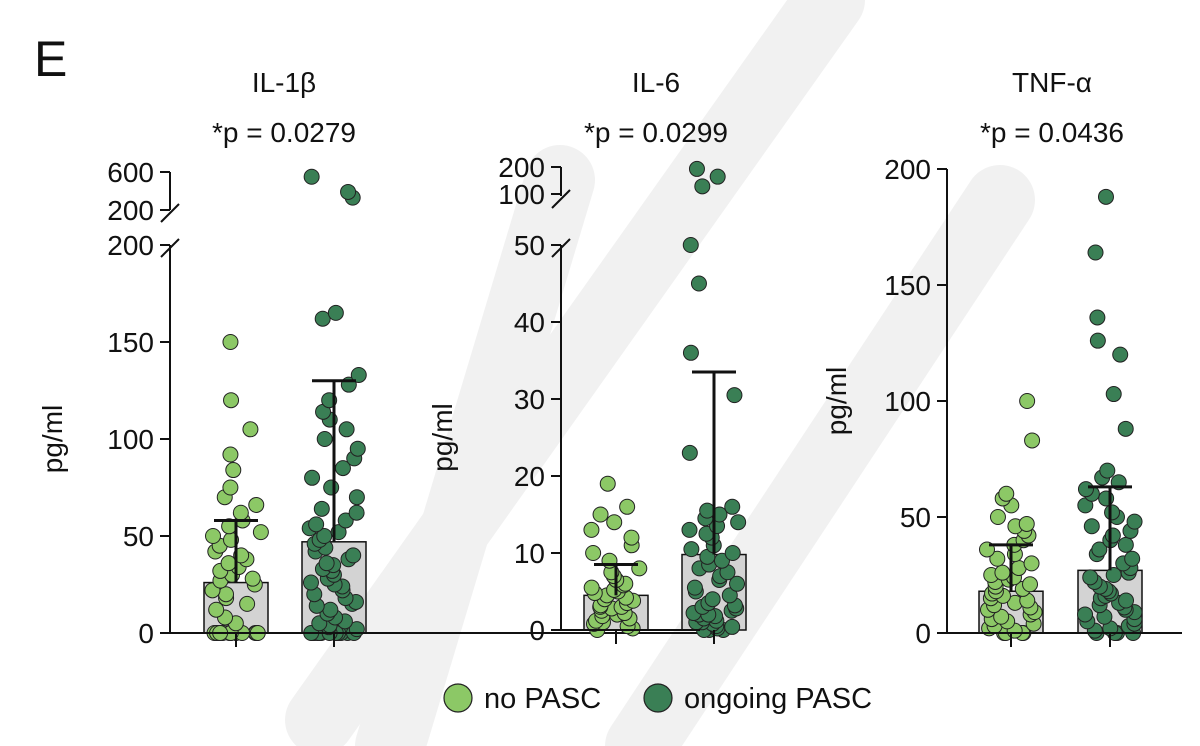 This screenshot has width=1200, height=746. Describe the element at coordinates (50, 59) in the screenshot. I see `panel-label: E` at that location.